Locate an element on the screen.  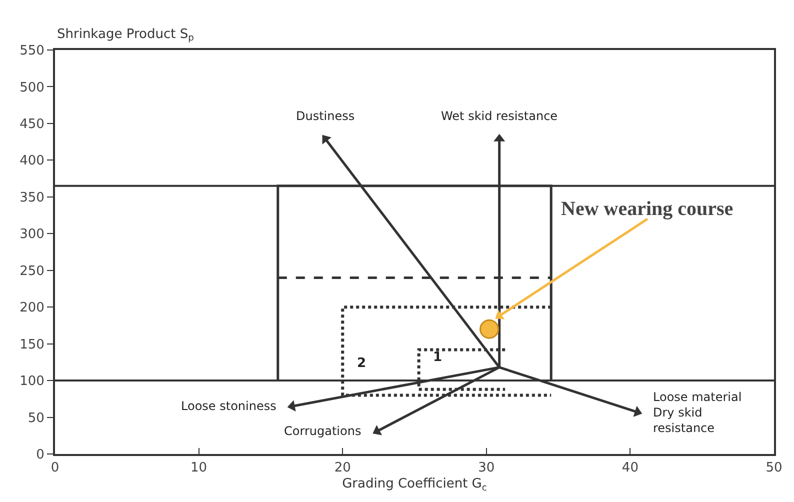
series-label: Loose material Dry skid resistance is located at coordinates (697, 413).